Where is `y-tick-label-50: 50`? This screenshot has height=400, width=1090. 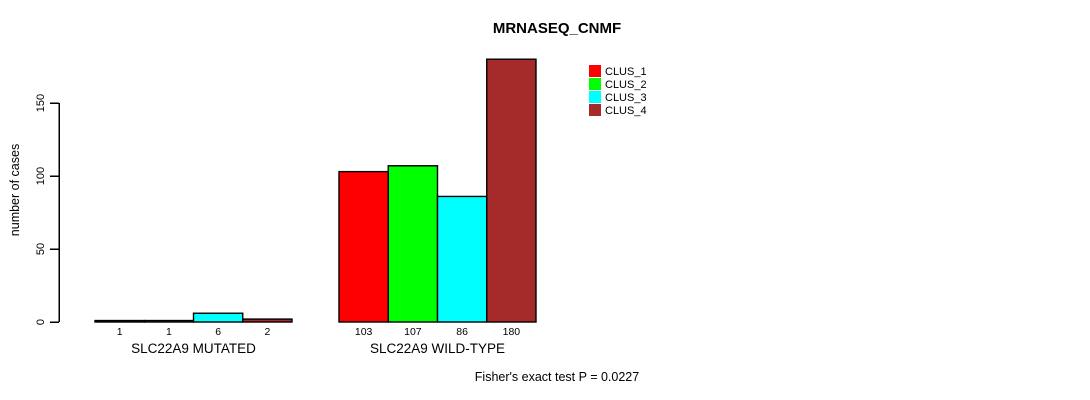 y-tick-label-50: 50 is located at coordinates (41, 249).